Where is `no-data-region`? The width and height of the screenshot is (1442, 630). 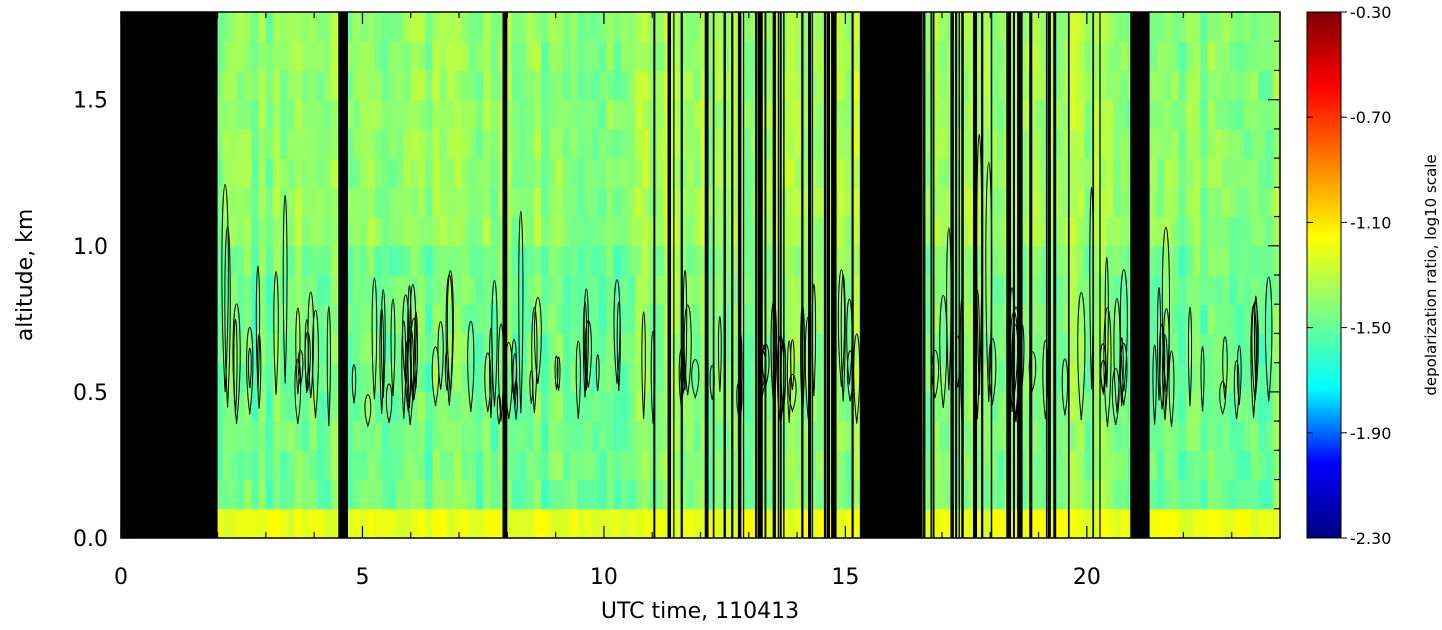
no-data-region is located at coordinates (1140, 275).